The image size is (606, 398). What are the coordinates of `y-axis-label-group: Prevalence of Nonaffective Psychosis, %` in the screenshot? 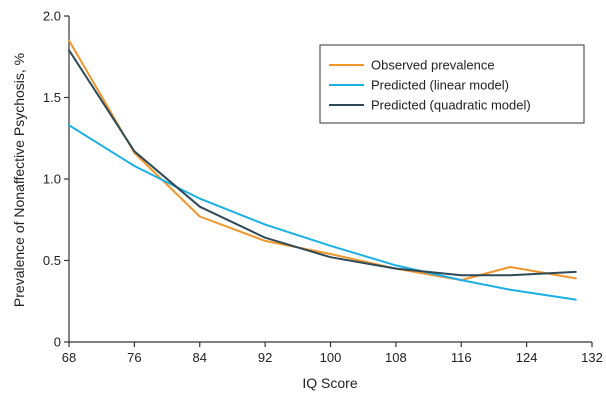 It's located at (19, 180).